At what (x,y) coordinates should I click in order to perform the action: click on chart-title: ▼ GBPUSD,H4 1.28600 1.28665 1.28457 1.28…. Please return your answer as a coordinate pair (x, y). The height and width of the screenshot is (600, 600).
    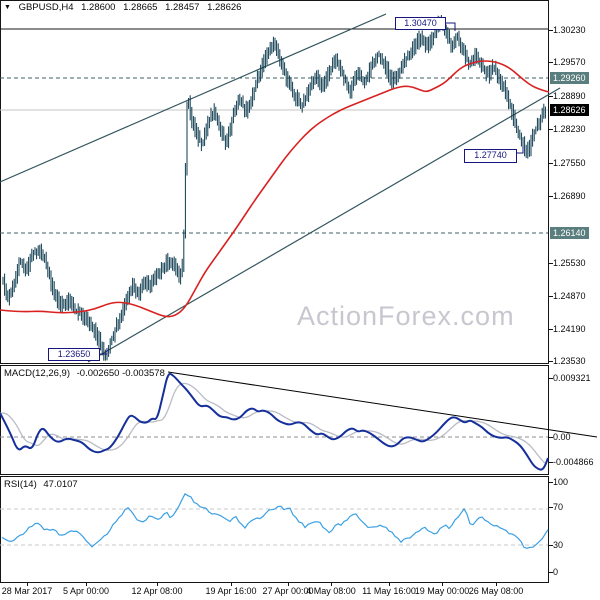
    Looking at the image, I should click on (125, 7).